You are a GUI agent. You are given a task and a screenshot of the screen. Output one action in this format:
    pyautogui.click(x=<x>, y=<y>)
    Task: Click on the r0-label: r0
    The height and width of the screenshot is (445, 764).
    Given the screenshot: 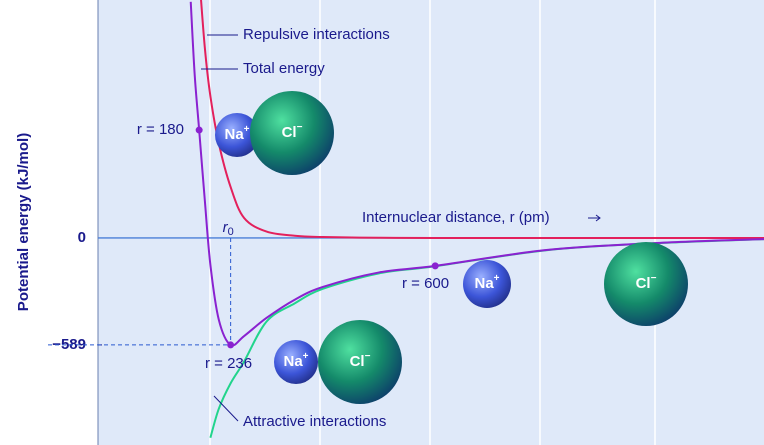 What is the action you would take?
    pyautogui.click(x=228, y=228)
    